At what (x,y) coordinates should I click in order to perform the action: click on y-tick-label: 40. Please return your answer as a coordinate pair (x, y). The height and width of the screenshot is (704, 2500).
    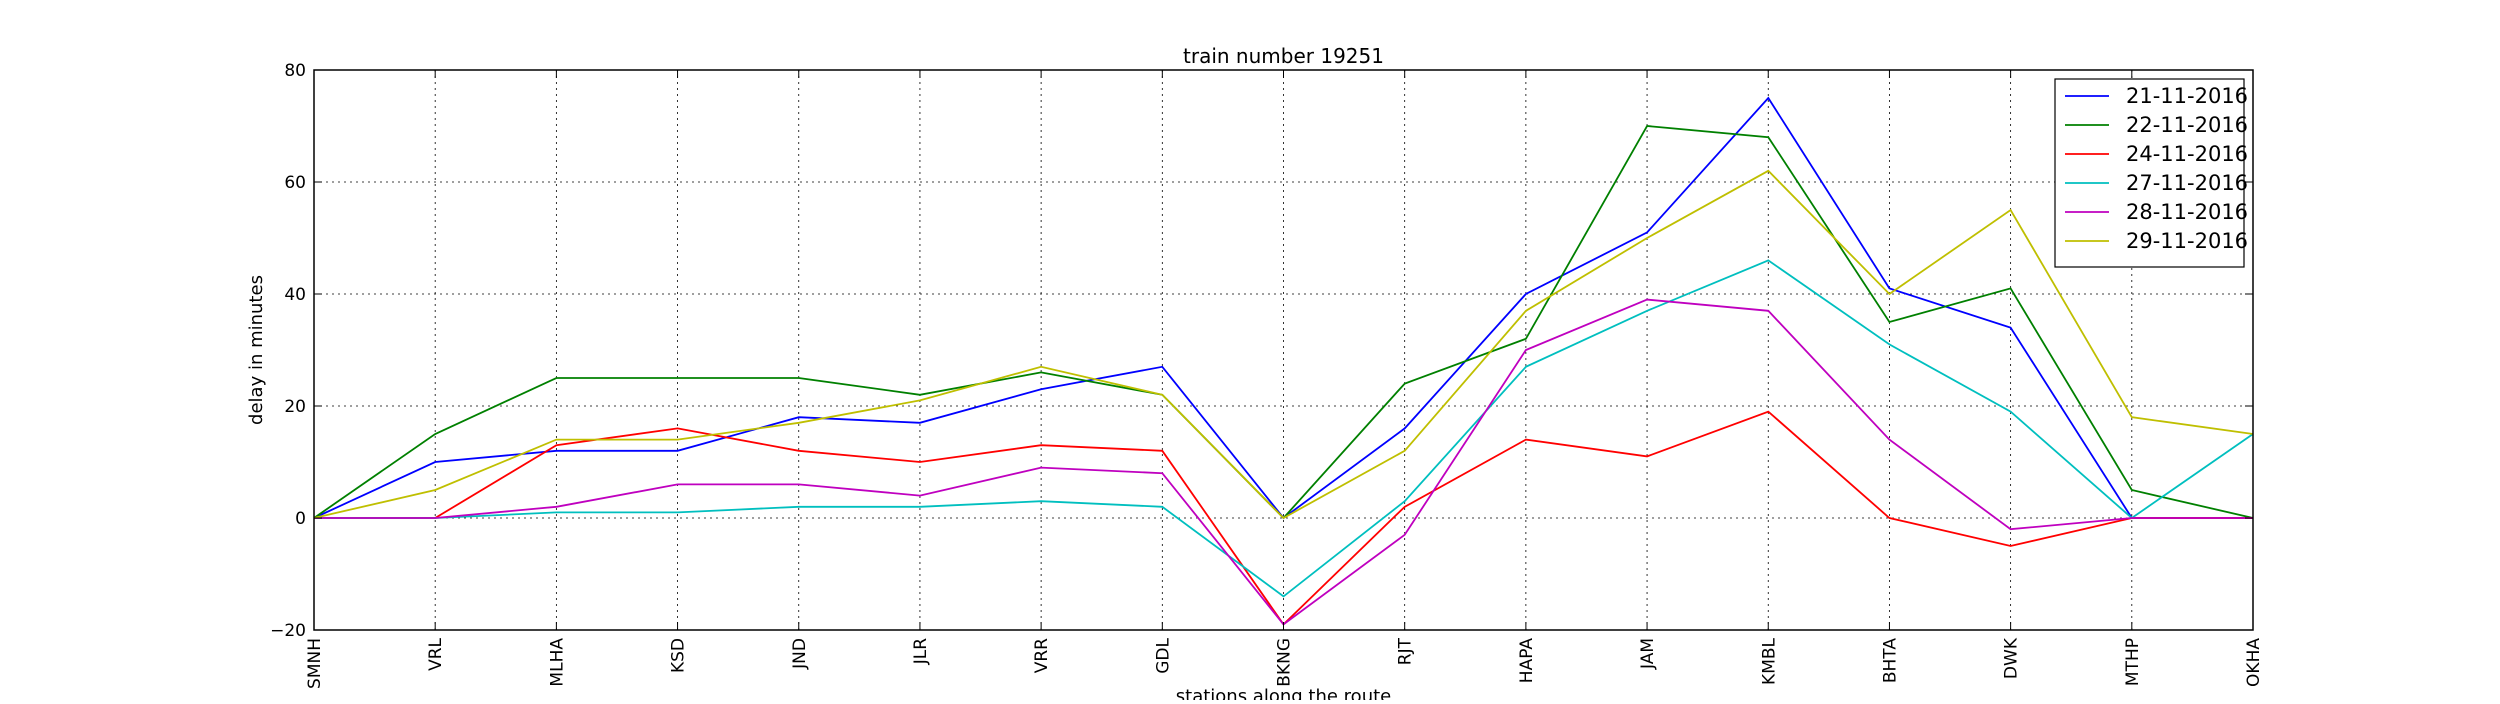
    Looking at the image, I should click on (295, 295).